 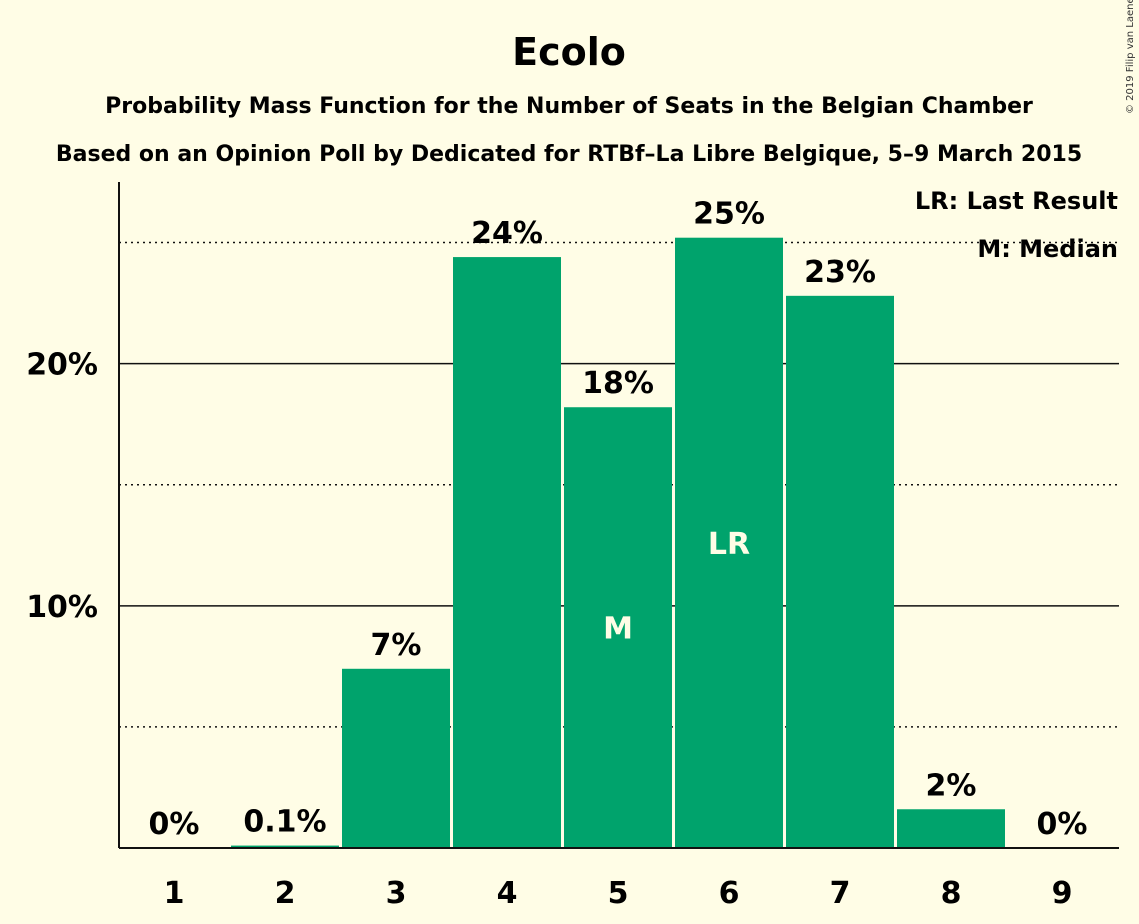 What do you see at coordinates (507, 233) in the screenshot?
I see `value-label-4: 24%` at bounding box center [507, 233].